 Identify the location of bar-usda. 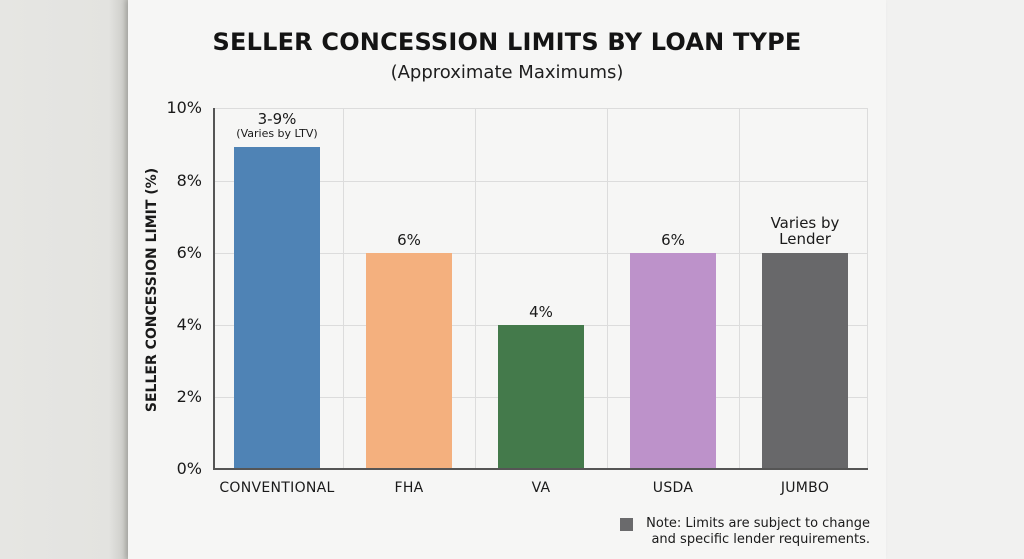
(673, 361).